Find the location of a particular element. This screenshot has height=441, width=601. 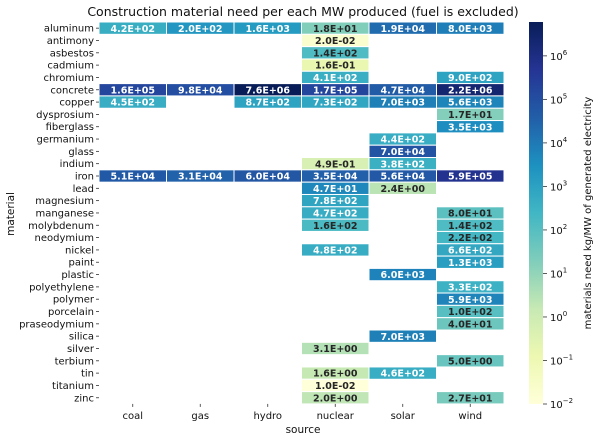

colorbar-tick-label: 10⁻¹ is located at coordinates (561, 360).